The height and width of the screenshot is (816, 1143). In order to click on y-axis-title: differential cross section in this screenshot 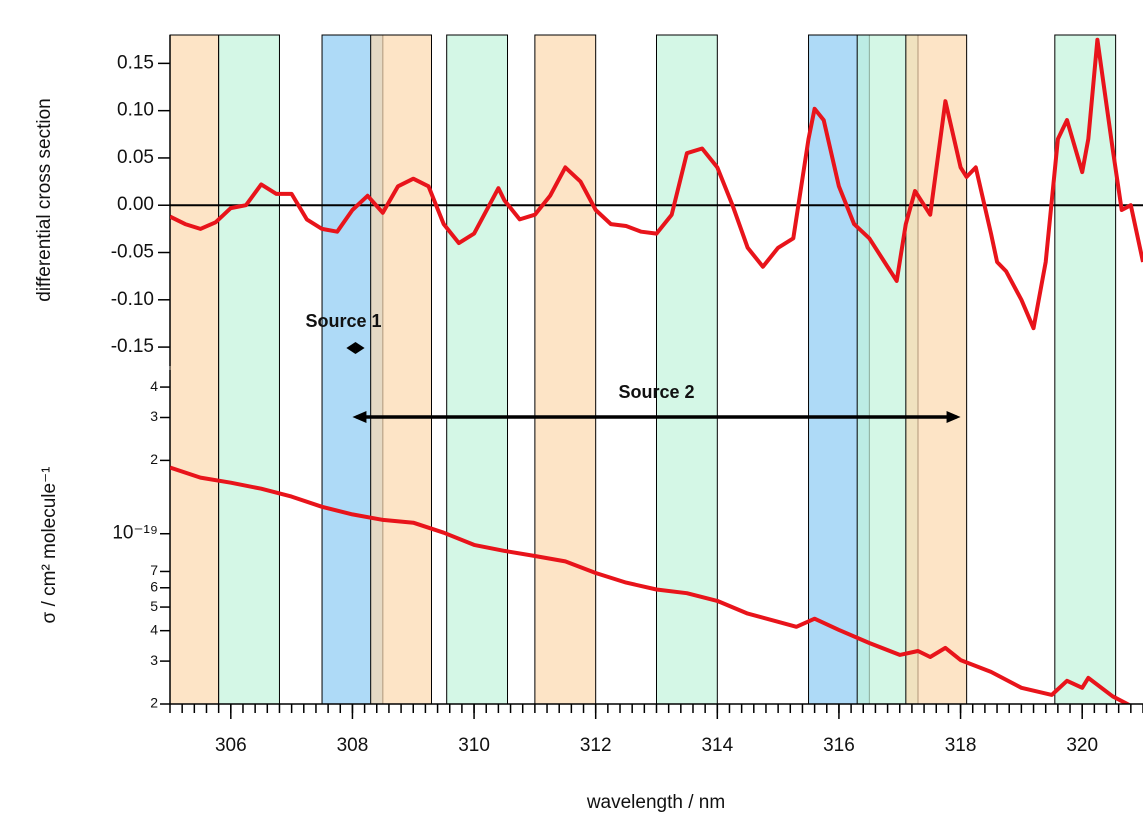, I will do `click(44, 199)`.